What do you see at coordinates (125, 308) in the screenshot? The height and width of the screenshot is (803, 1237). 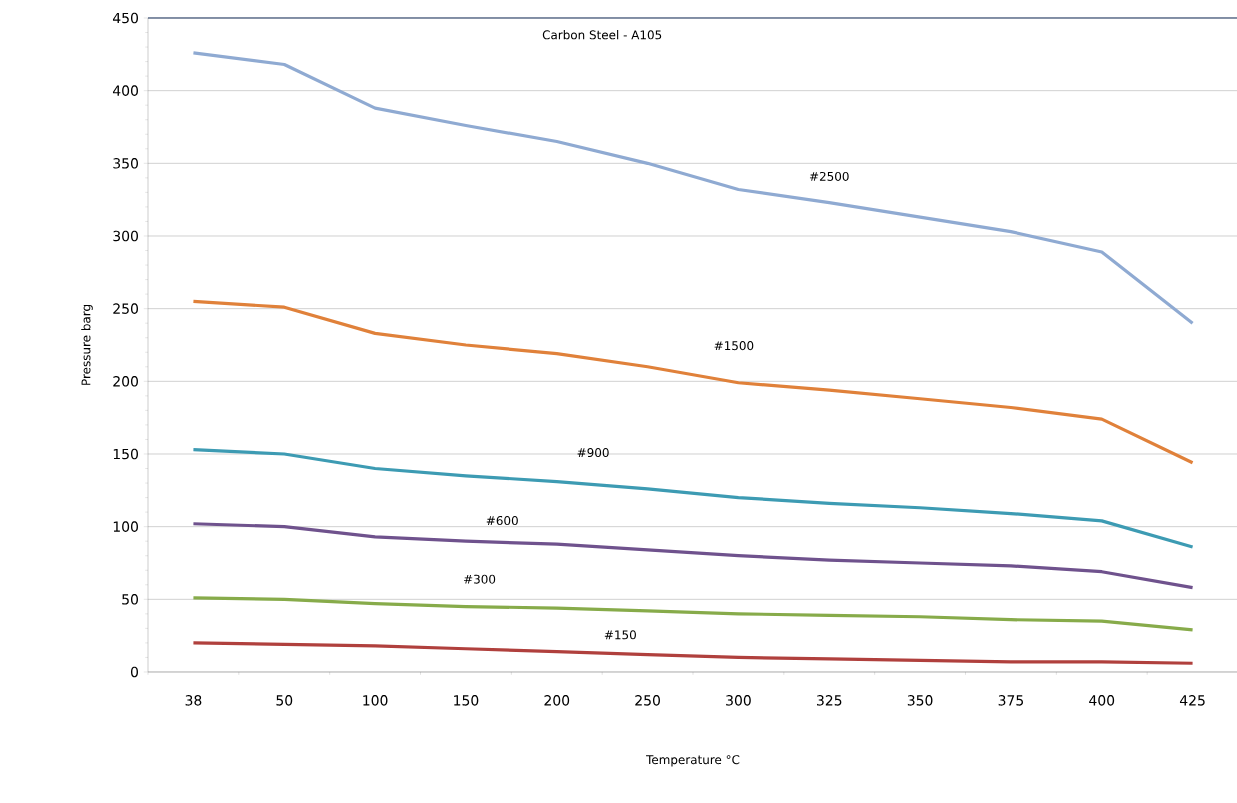 I see `y-tick-label: 250` at bounding box center [125, 308].